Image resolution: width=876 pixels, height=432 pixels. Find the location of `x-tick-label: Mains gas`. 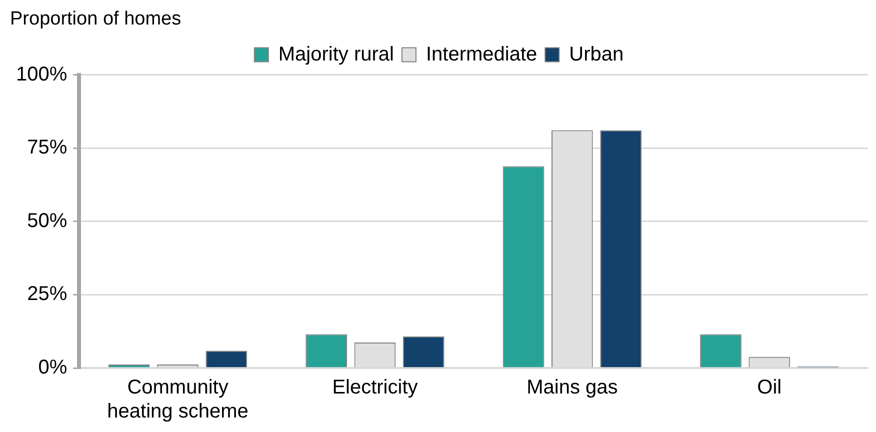

x-tick-label: Mains gas is located at coordinates (572, 387).